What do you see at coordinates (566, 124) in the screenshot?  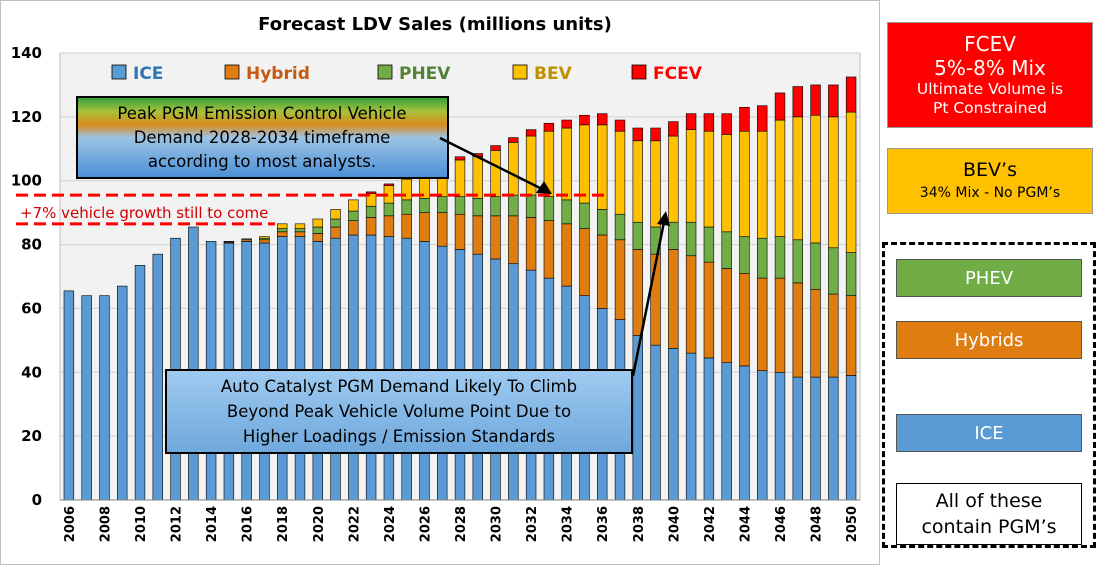 I see `bar-fcev-2034` at bounding box center [566, 124].